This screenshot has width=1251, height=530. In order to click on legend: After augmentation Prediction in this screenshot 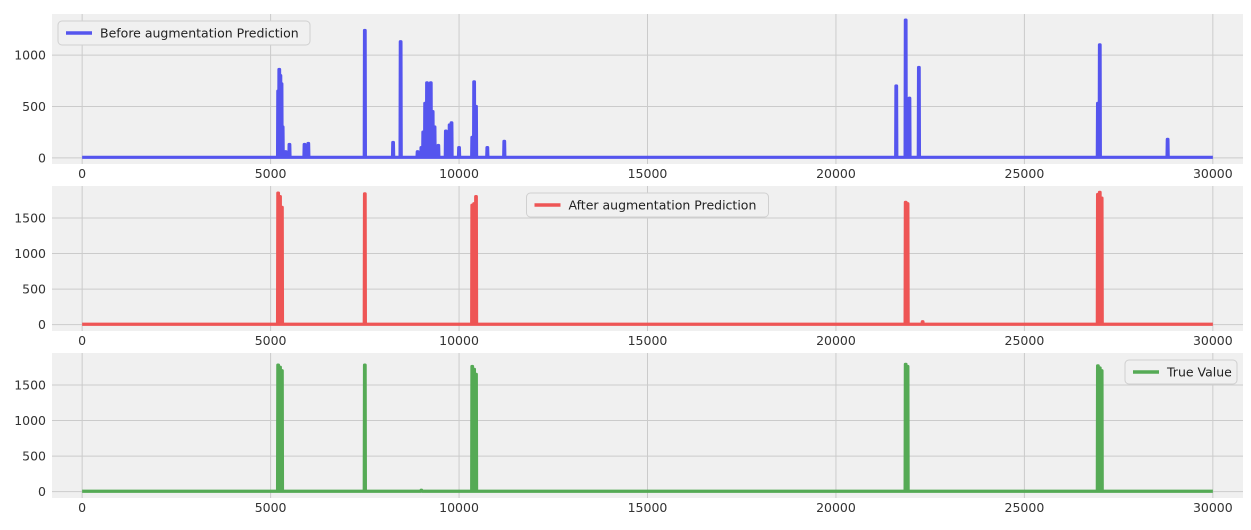, I will do `click(647, 205)`.